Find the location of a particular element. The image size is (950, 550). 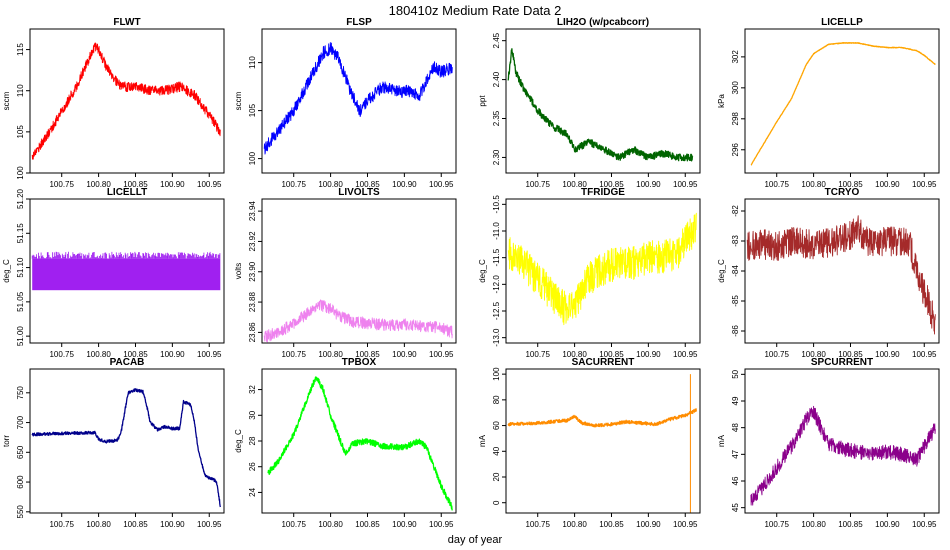

y-tick-label: 110 is located at coordinates (252, 62).